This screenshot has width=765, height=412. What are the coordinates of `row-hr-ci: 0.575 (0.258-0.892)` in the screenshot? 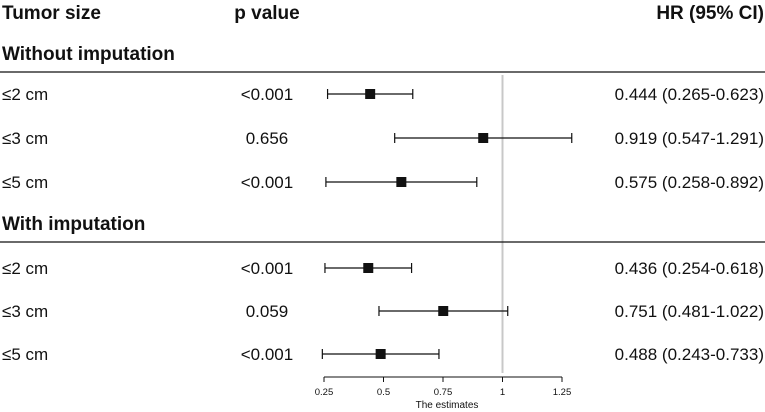 It's located at (689, 182).